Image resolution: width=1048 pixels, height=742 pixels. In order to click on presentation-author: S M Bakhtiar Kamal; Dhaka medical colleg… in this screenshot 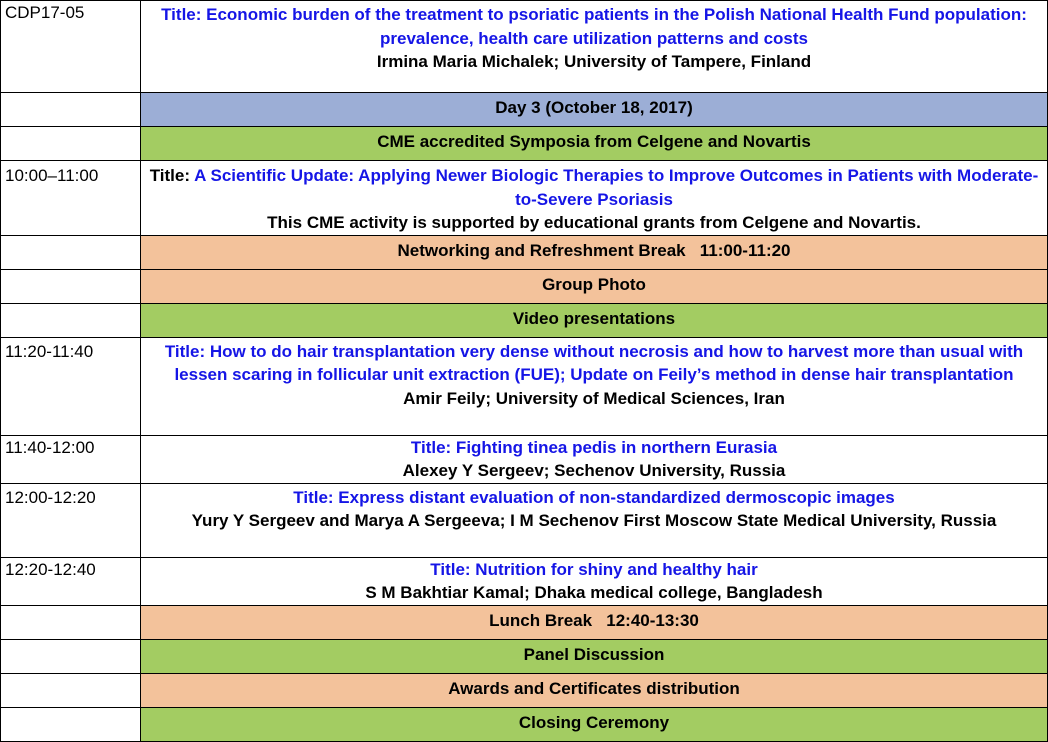, I will do `click(594, 592)`.